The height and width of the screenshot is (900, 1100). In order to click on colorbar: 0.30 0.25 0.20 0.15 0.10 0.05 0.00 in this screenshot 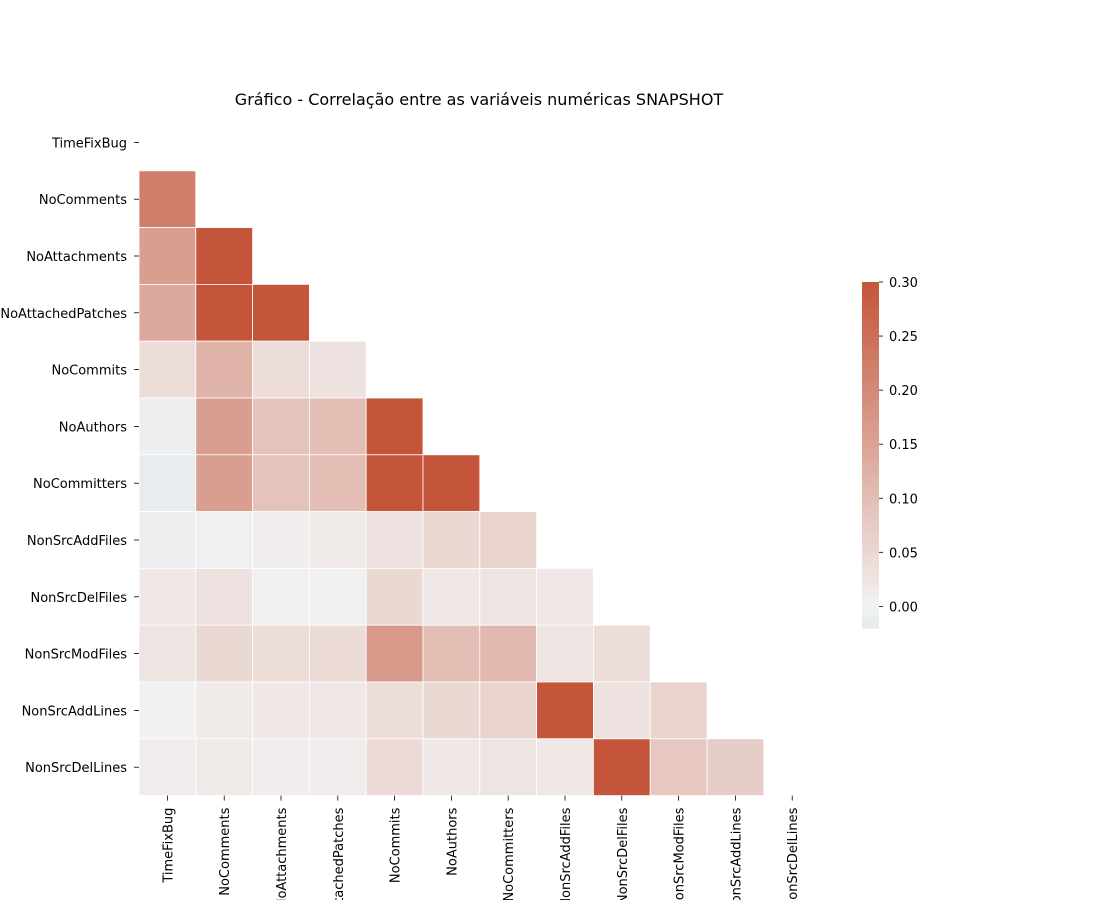, I will do `click(890, 452)`.